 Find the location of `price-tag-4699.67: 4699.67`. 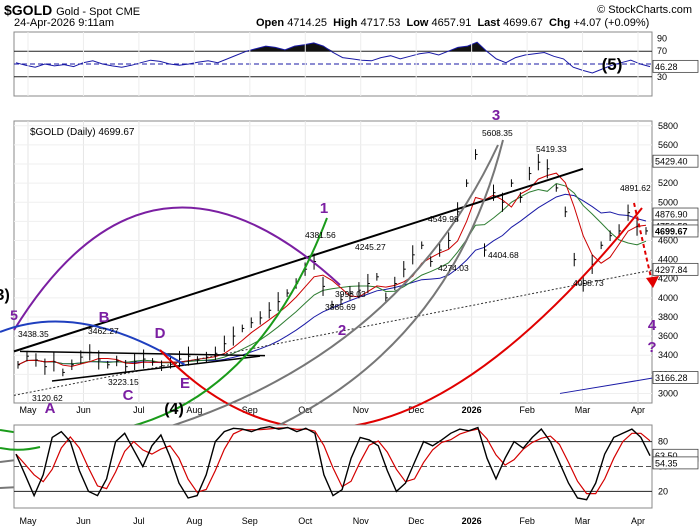

price-tag-4699.67: 4699.67 is located at coordinates (671, 231).